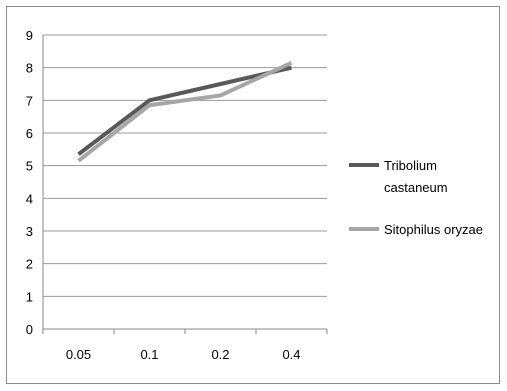  What do you see at coordinates (29, 231) in the screenshot?
I see `y-tick-label: 3` at bounding box center [29, 231].